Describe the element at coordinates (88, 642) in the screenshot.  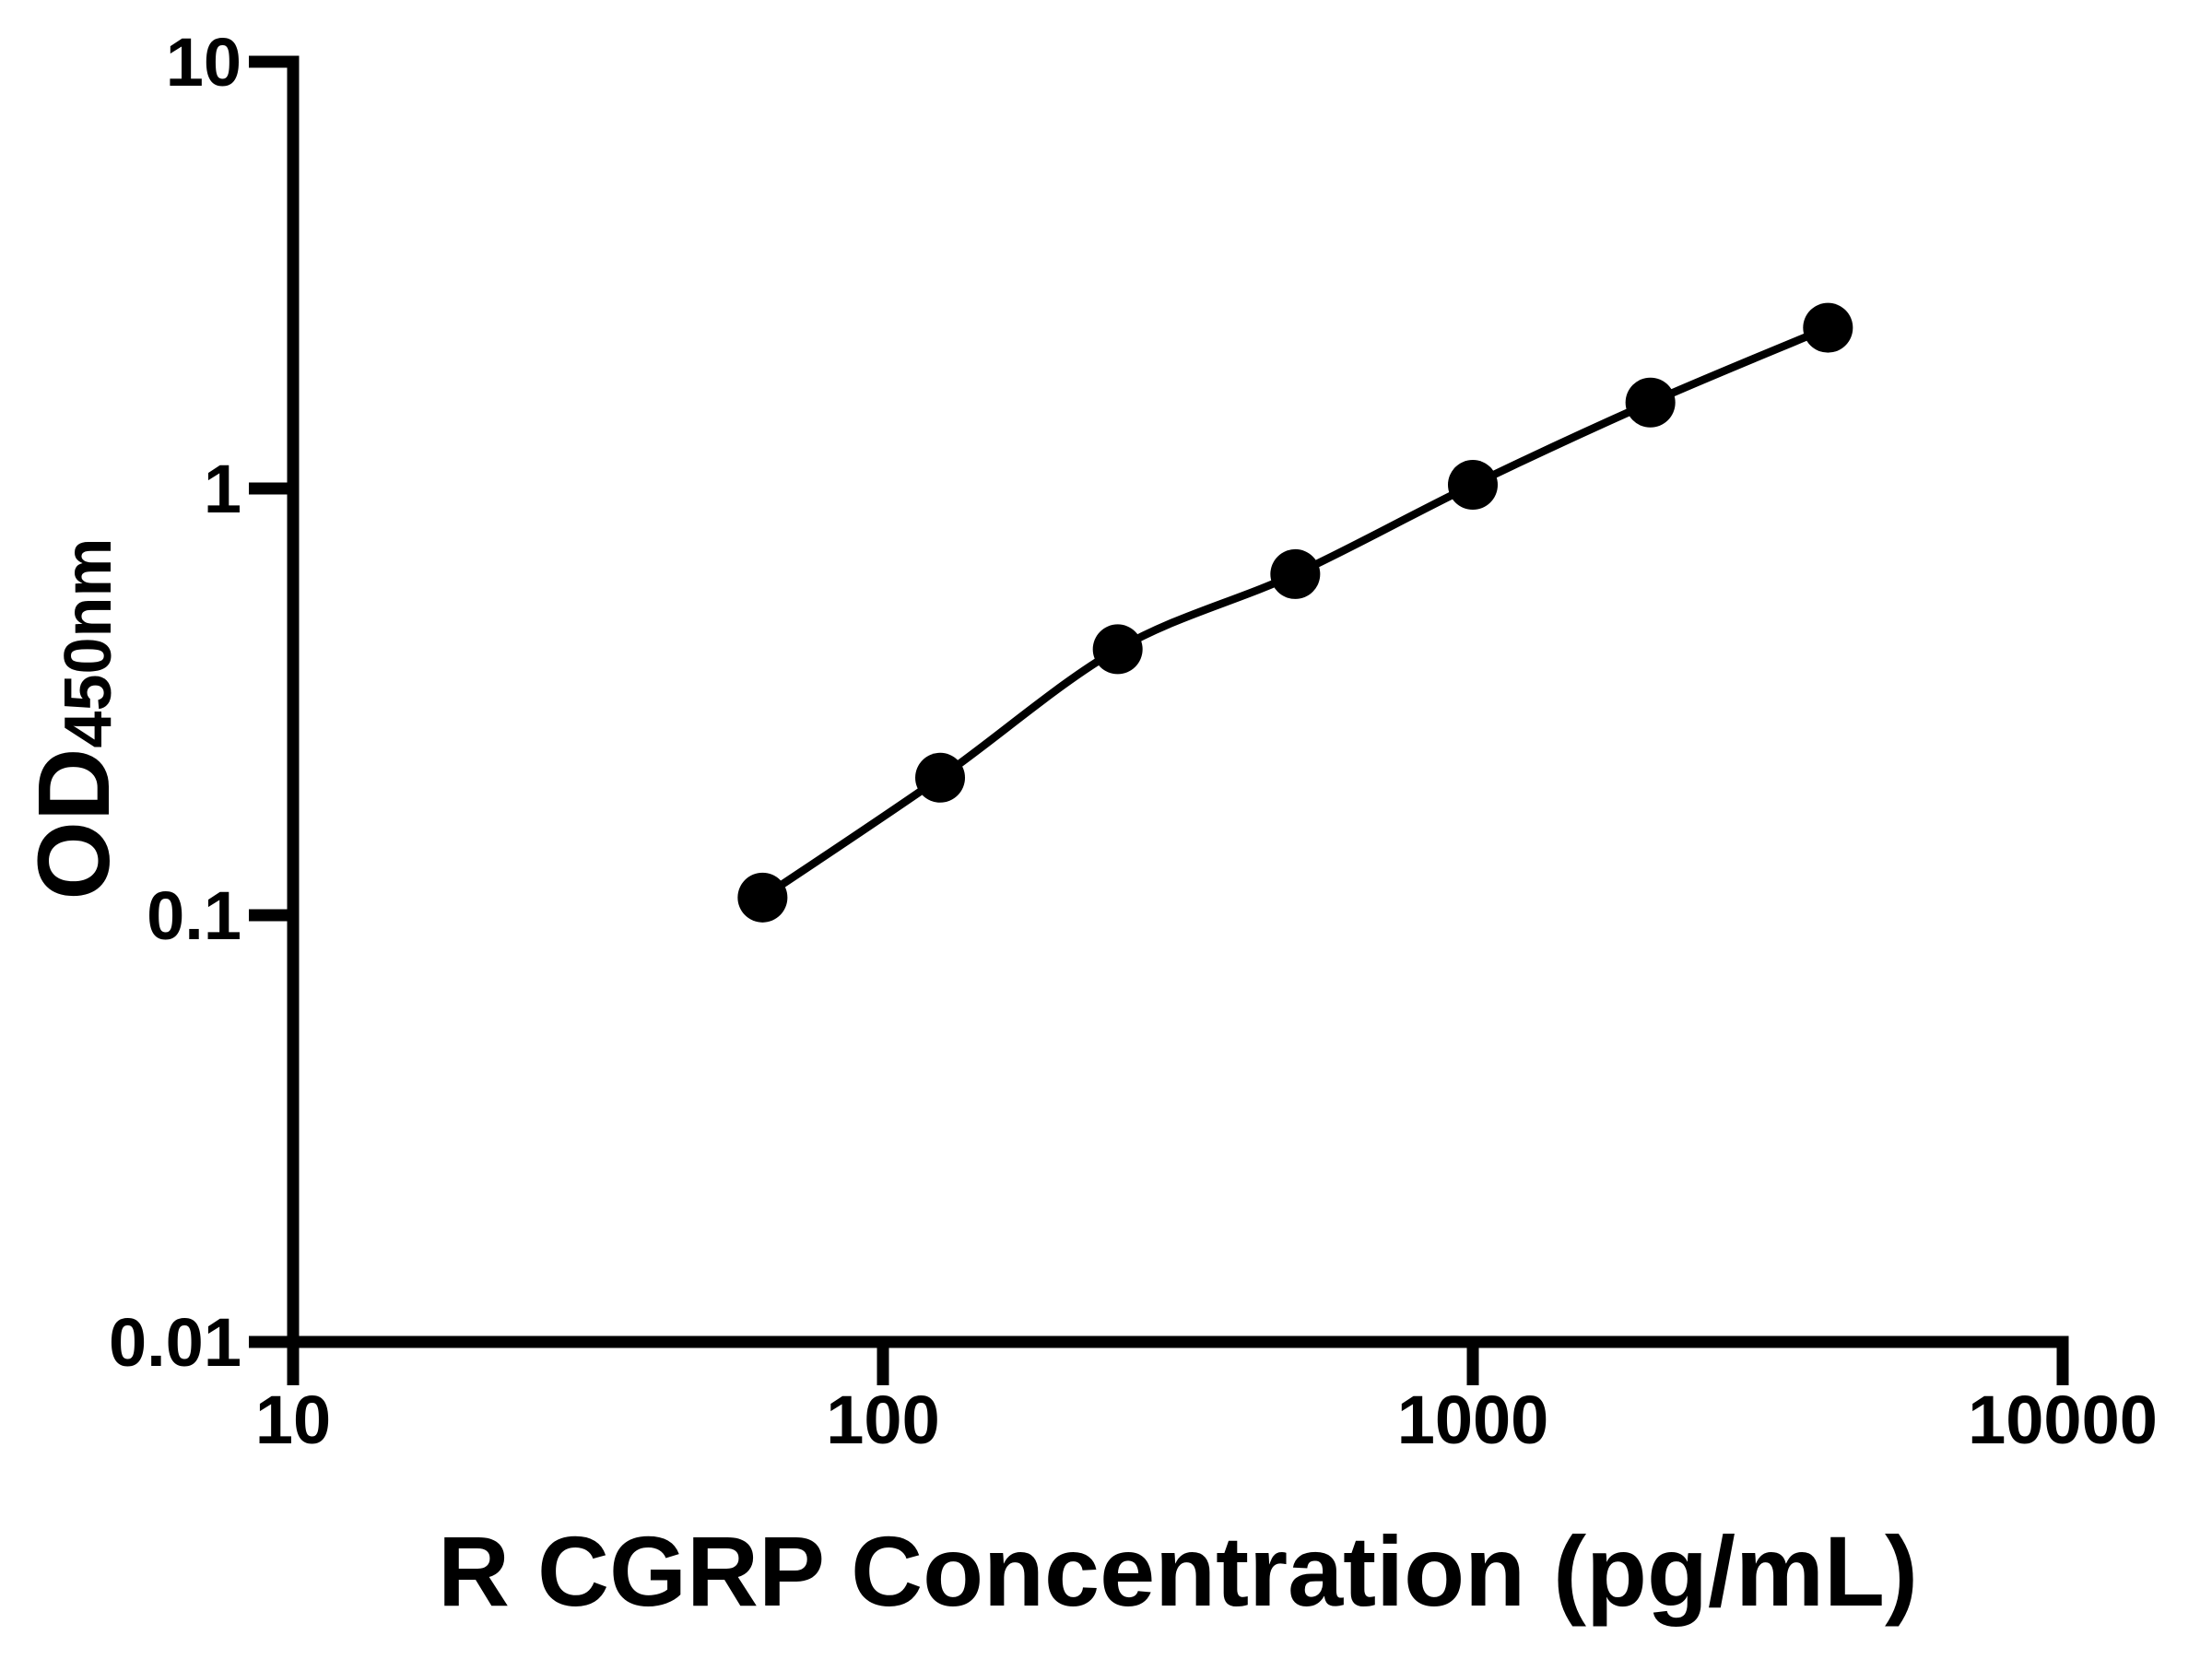
I see `y-axis-title-subscript: 450nm` at that location.